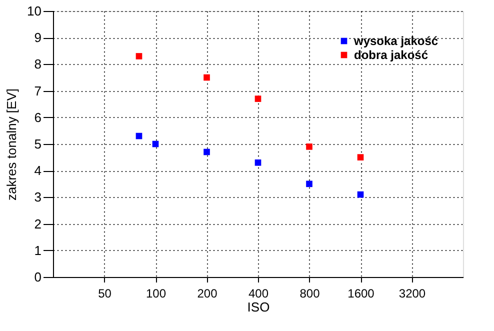  What do you see at coordinates (38, 117) in the screenshot?
I see `y-tick-label: 6` at bounding box center [38, 117].